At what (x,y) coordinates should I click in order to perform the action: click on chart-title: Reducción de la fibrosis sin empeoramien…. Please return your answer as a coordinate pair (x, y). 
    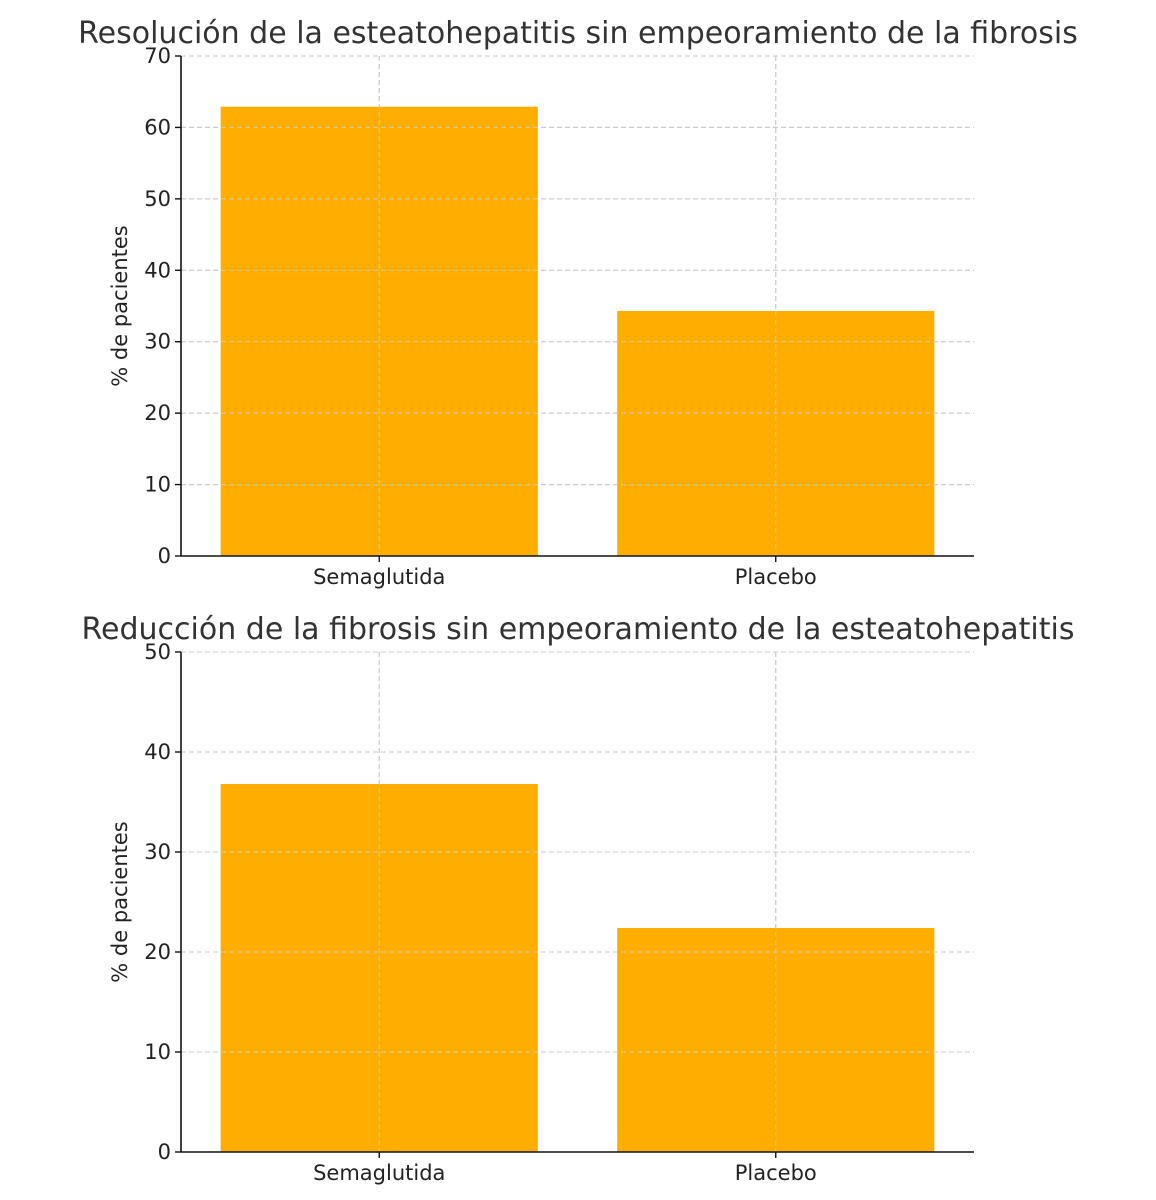
    Looking at the image, I should click on (578, 629).